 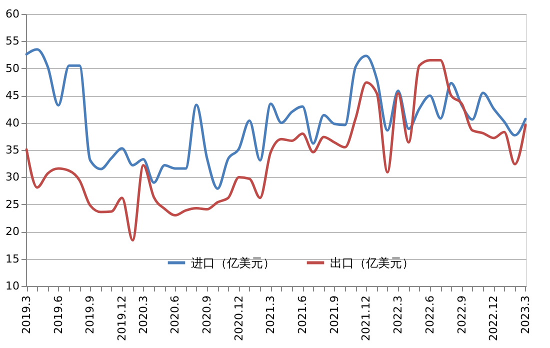 I want to click on x-tick-label: 2020.3, so click(x=143, y=315).